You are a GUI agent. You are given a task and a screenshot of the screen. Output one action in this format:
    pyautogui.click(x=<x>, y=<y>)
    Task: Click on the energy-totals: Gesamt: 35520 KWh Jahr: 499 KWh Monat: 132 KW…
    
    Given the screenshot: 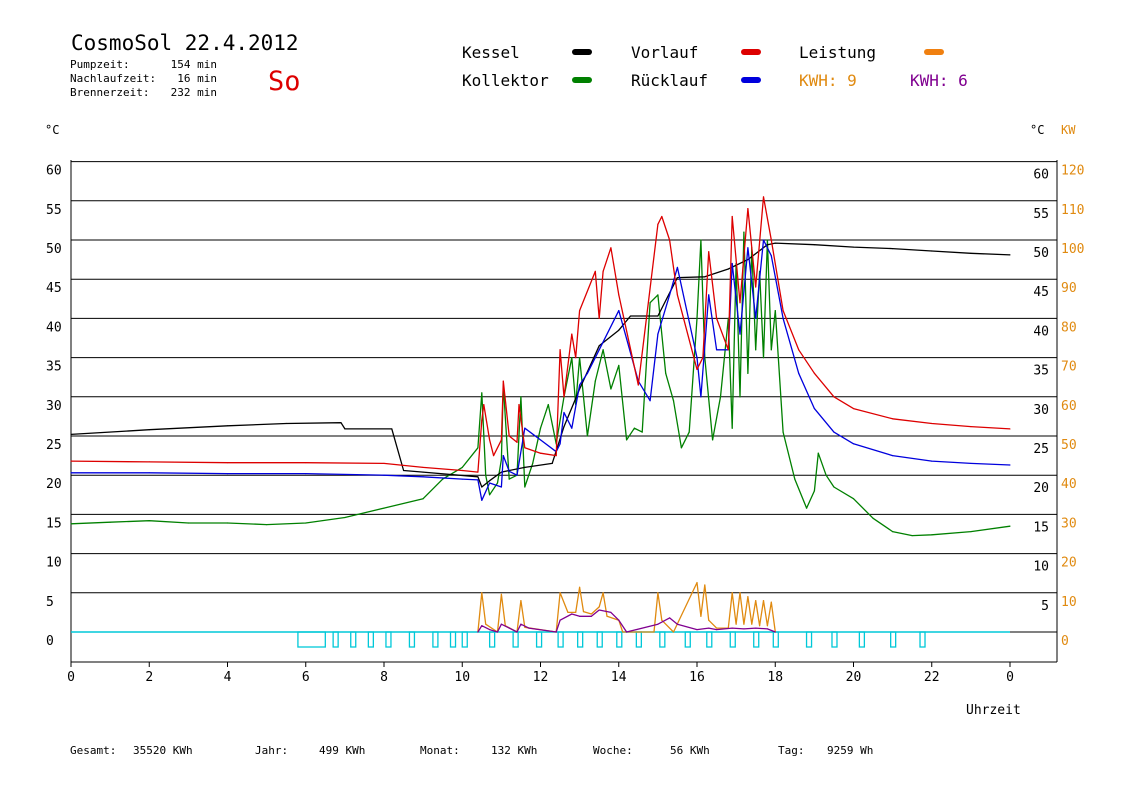 What is the action you would take?
    pyautogui.click(x=471, y=750)
    